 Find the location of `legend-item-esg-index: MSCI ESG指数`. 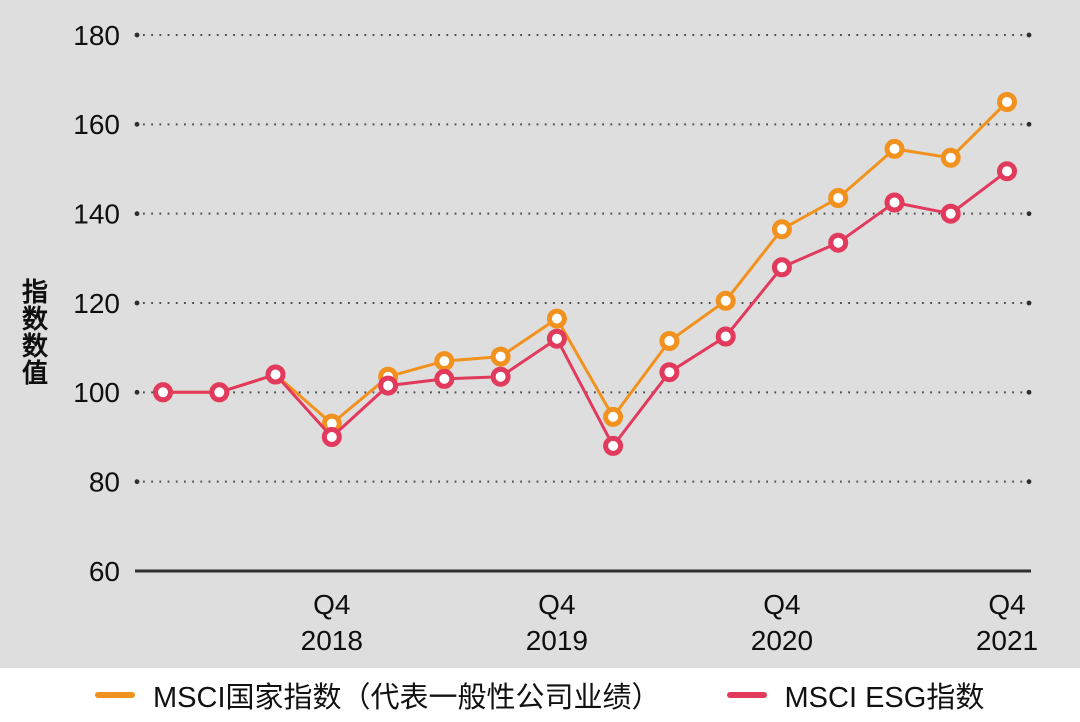

legend-item-esg-index: MSCI ESG指数 is located at coordinates (855, 695).